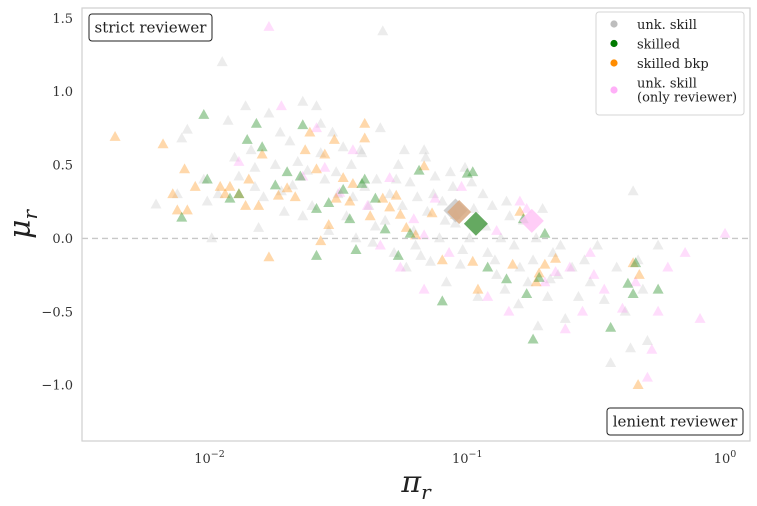 This screenshot has width=757, height=506. What do you see at coordinates (645, 45) in the screenshot?
I see `legend-item-skilled: skilled` at bounding box center [645, 45].